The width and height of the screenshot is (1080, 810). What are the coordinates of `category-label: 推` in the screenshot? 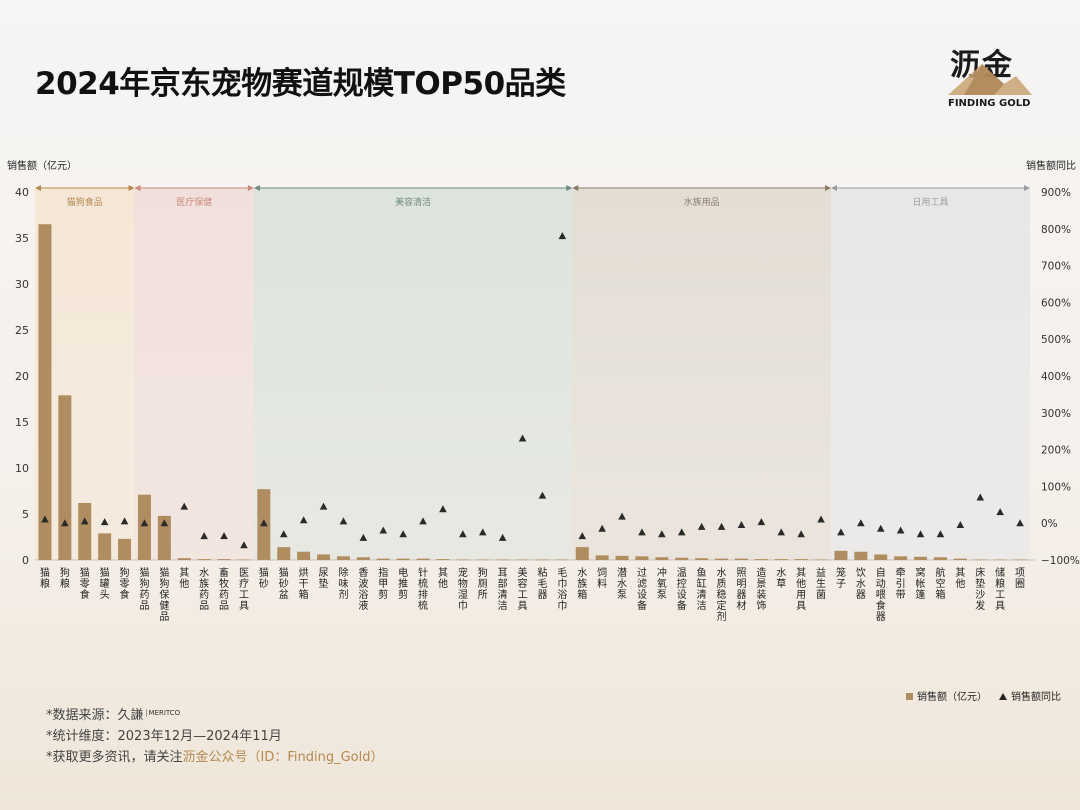 It's located at (403, 583).